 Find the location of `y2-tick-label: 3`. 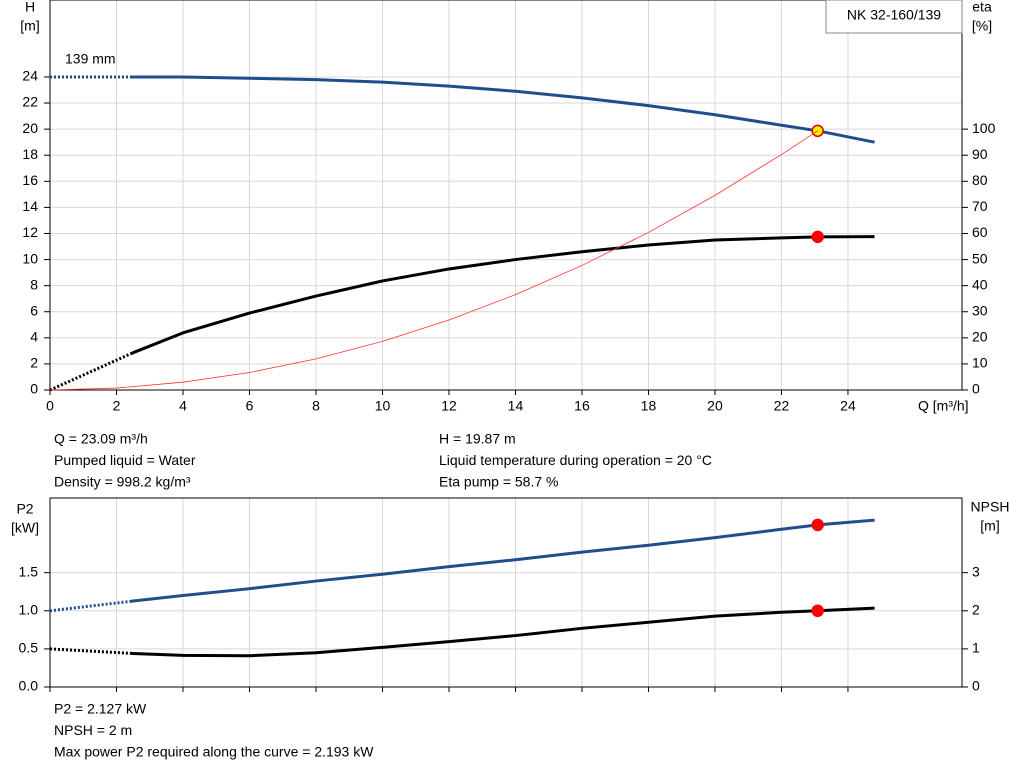

y2-tick-label: 3 is located at coordinates (976, 571).